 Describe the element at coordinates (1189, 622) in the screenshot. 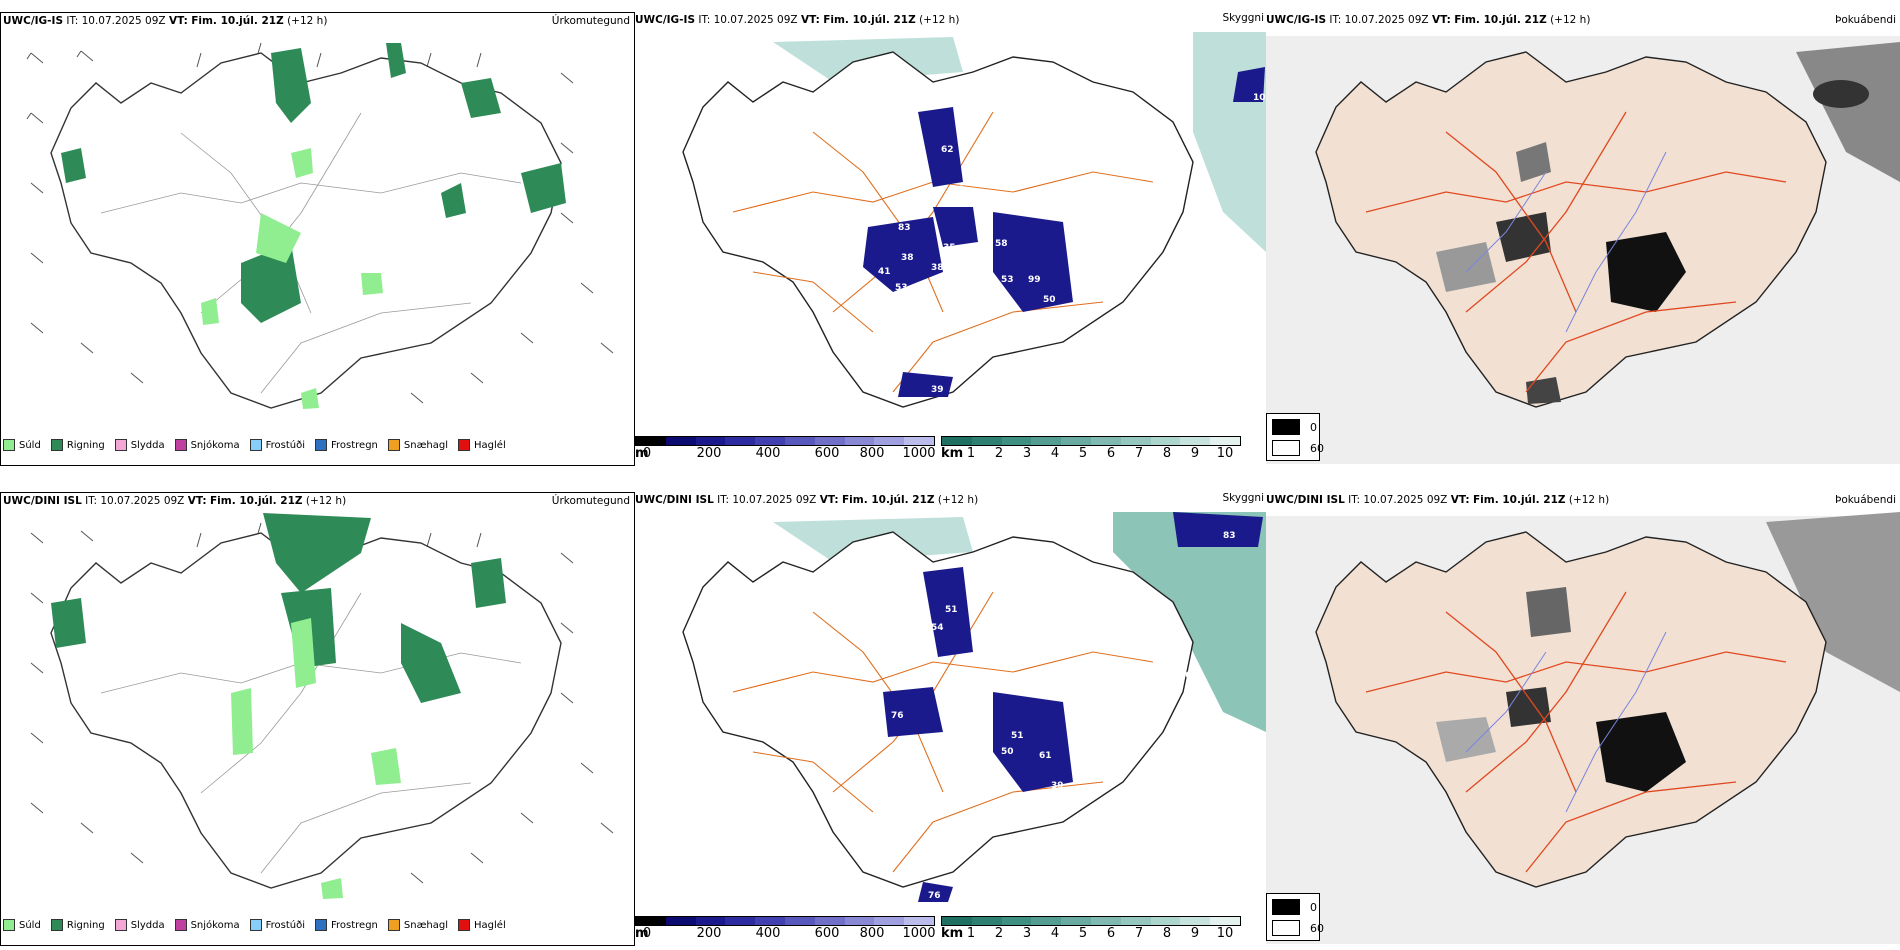

I see `visibility-sea-area` at that location.